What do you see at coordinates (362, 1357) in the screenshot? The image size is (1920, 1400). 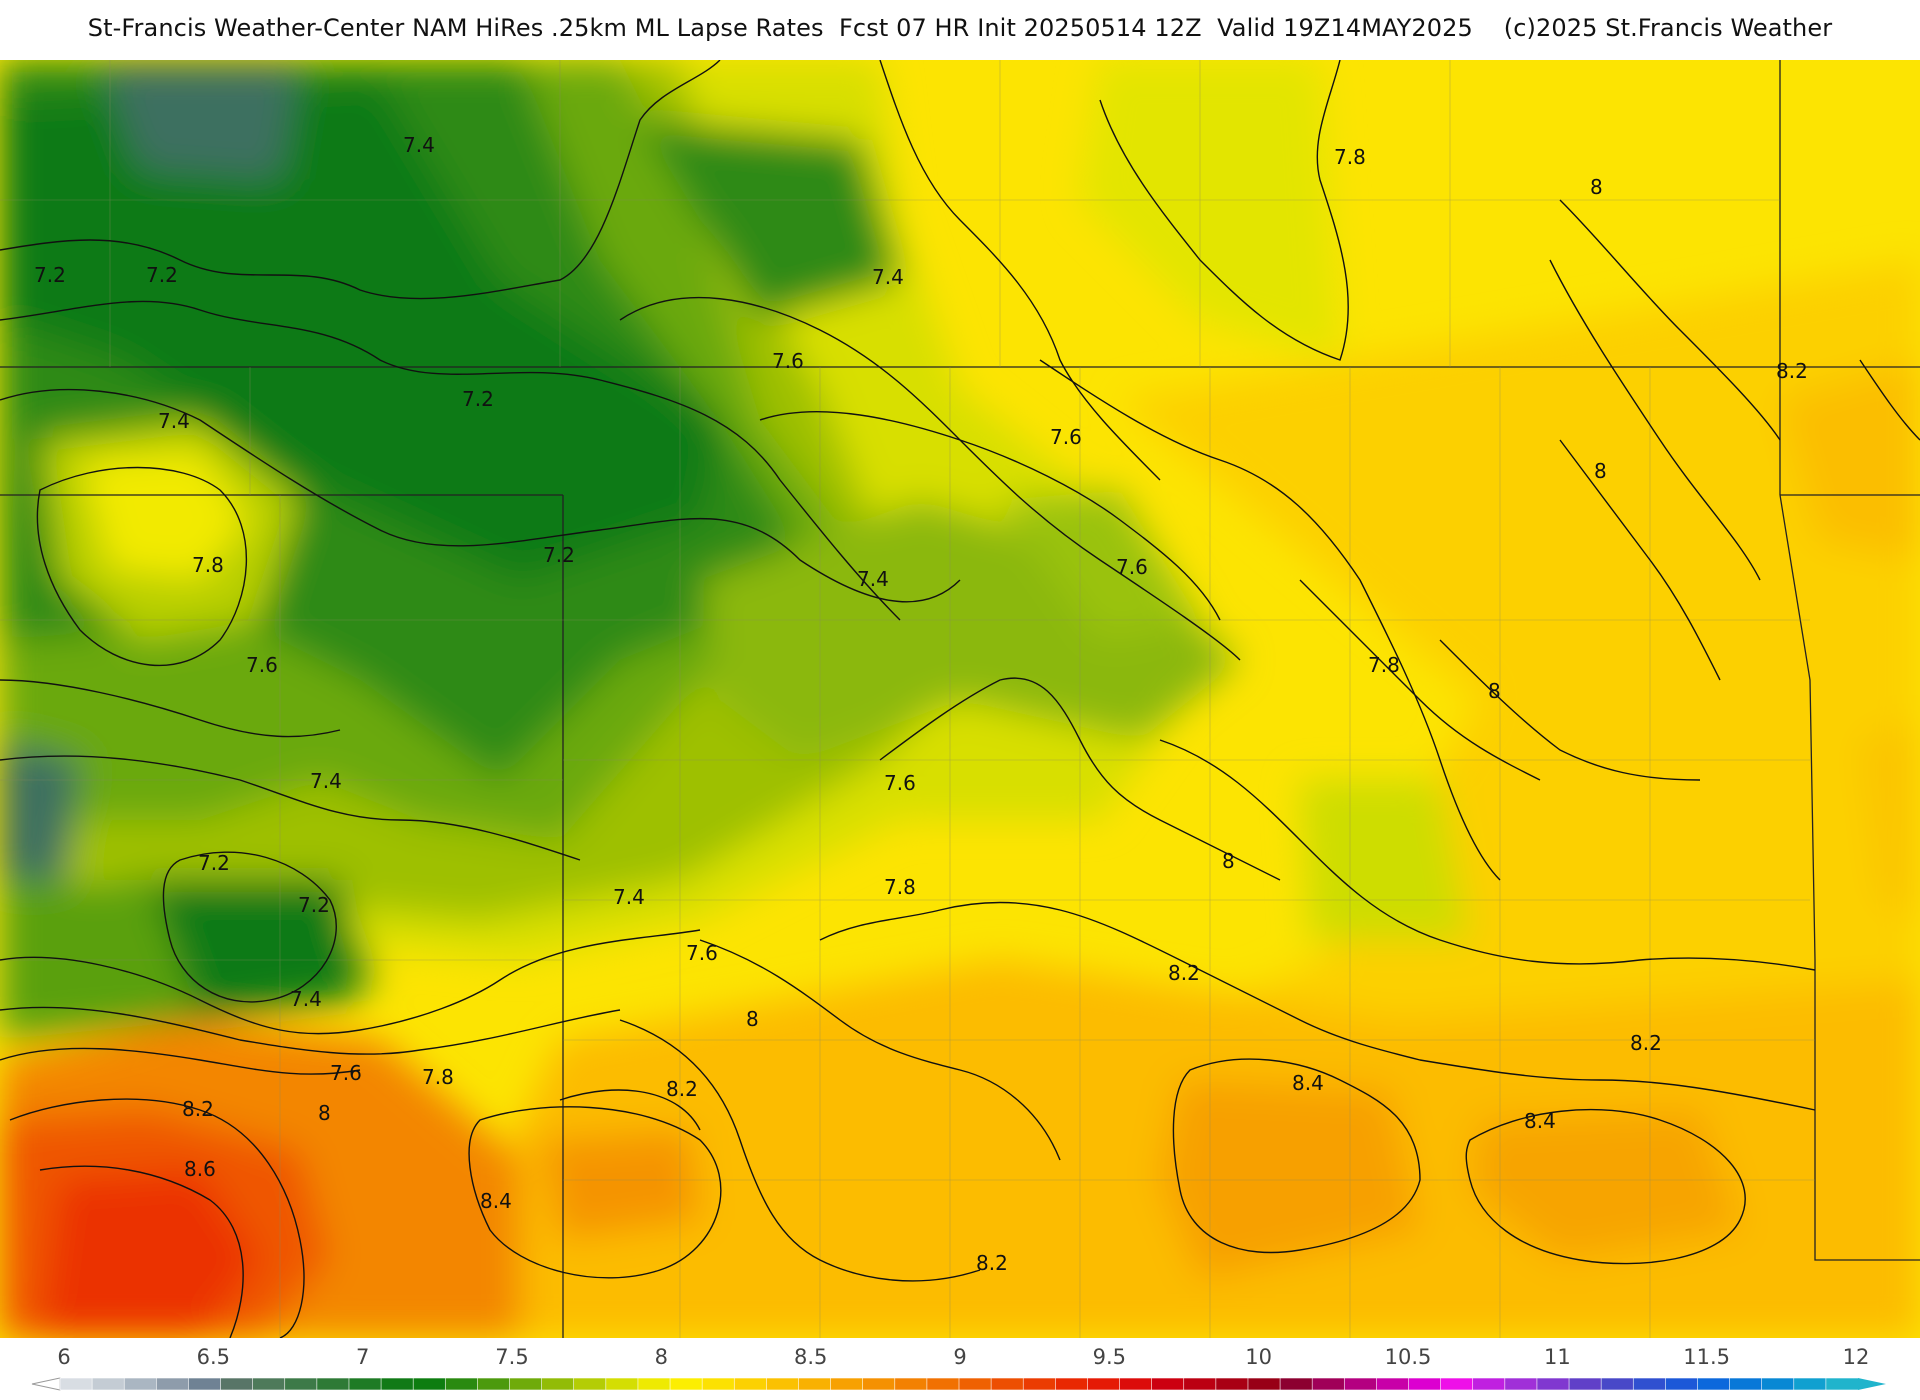 I see `colorbar-tick-label: 7` at bounding box center [362, 1357].